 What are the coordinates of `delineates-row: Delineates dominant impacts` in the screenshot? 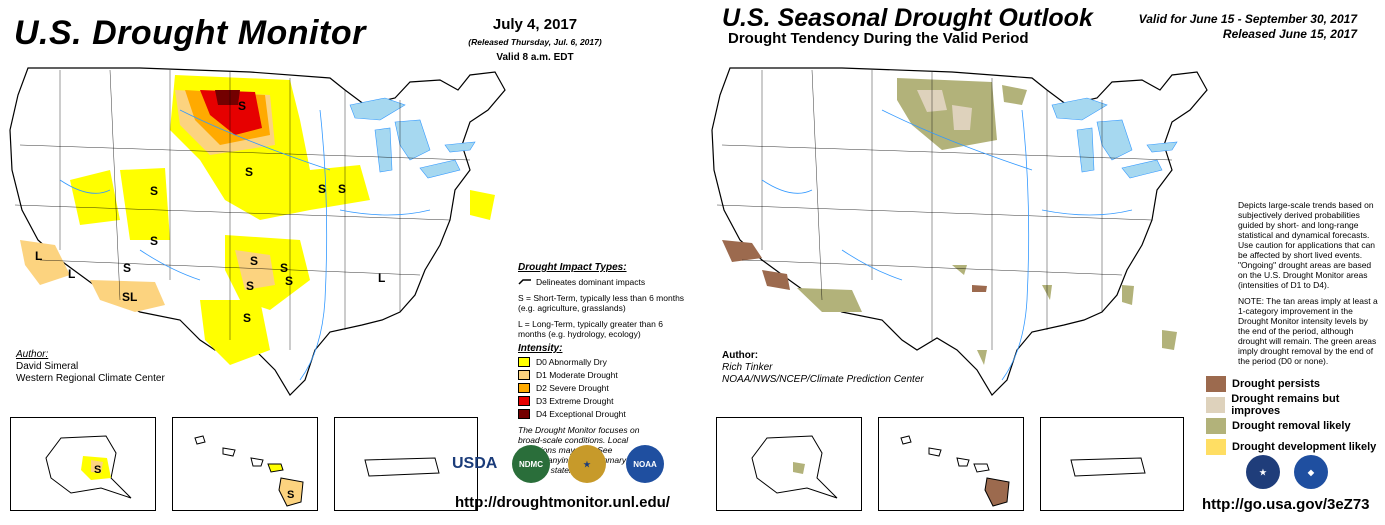 It's located at (603, 282).